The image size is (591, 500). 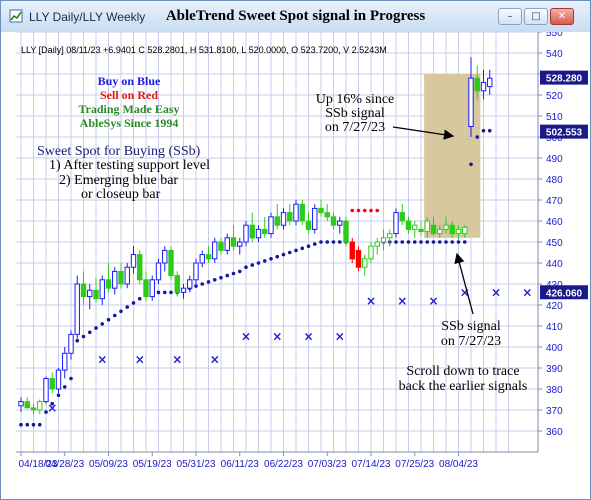 I want to click on x-tick-label: 05/31/23, so click(x=196, y=464).